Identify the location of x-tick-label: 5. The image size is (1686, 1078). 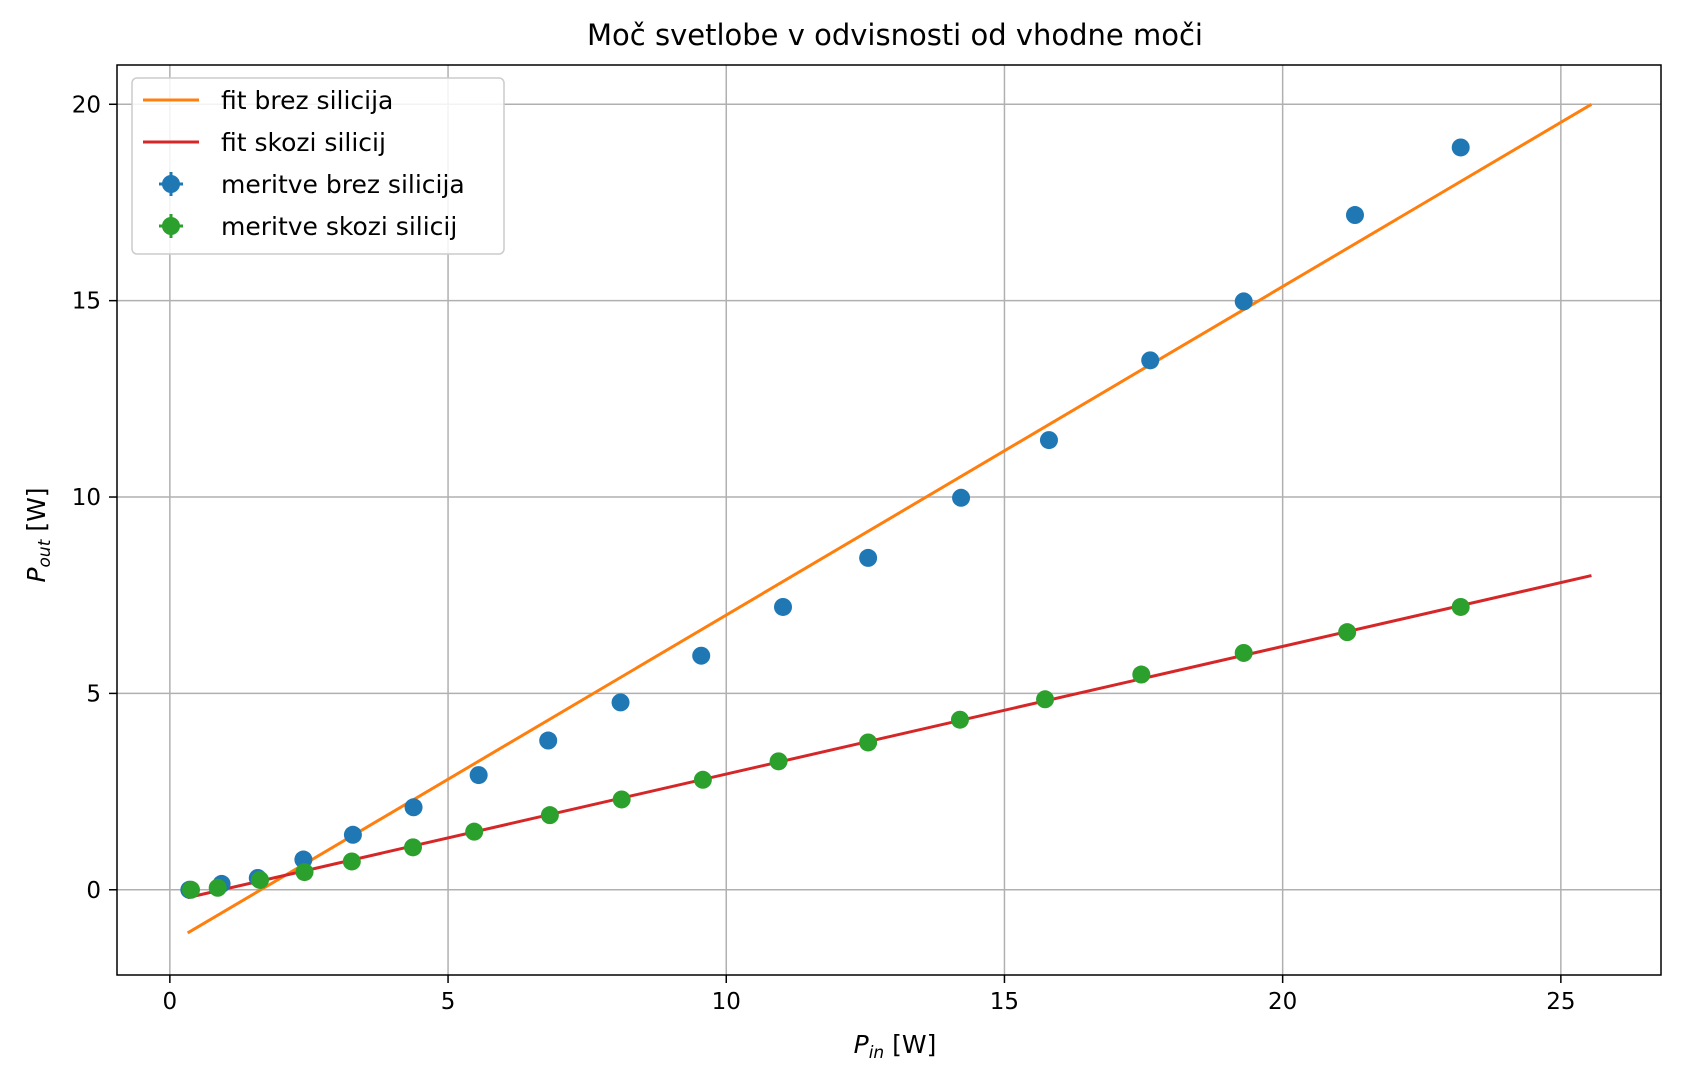
(448, 1002).